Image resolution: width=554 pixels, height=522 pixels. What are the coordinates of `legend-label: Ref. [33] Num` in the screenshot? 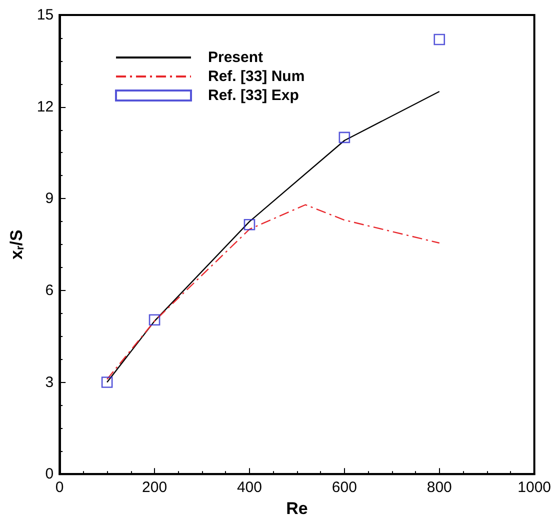 It's located at (256, 76).